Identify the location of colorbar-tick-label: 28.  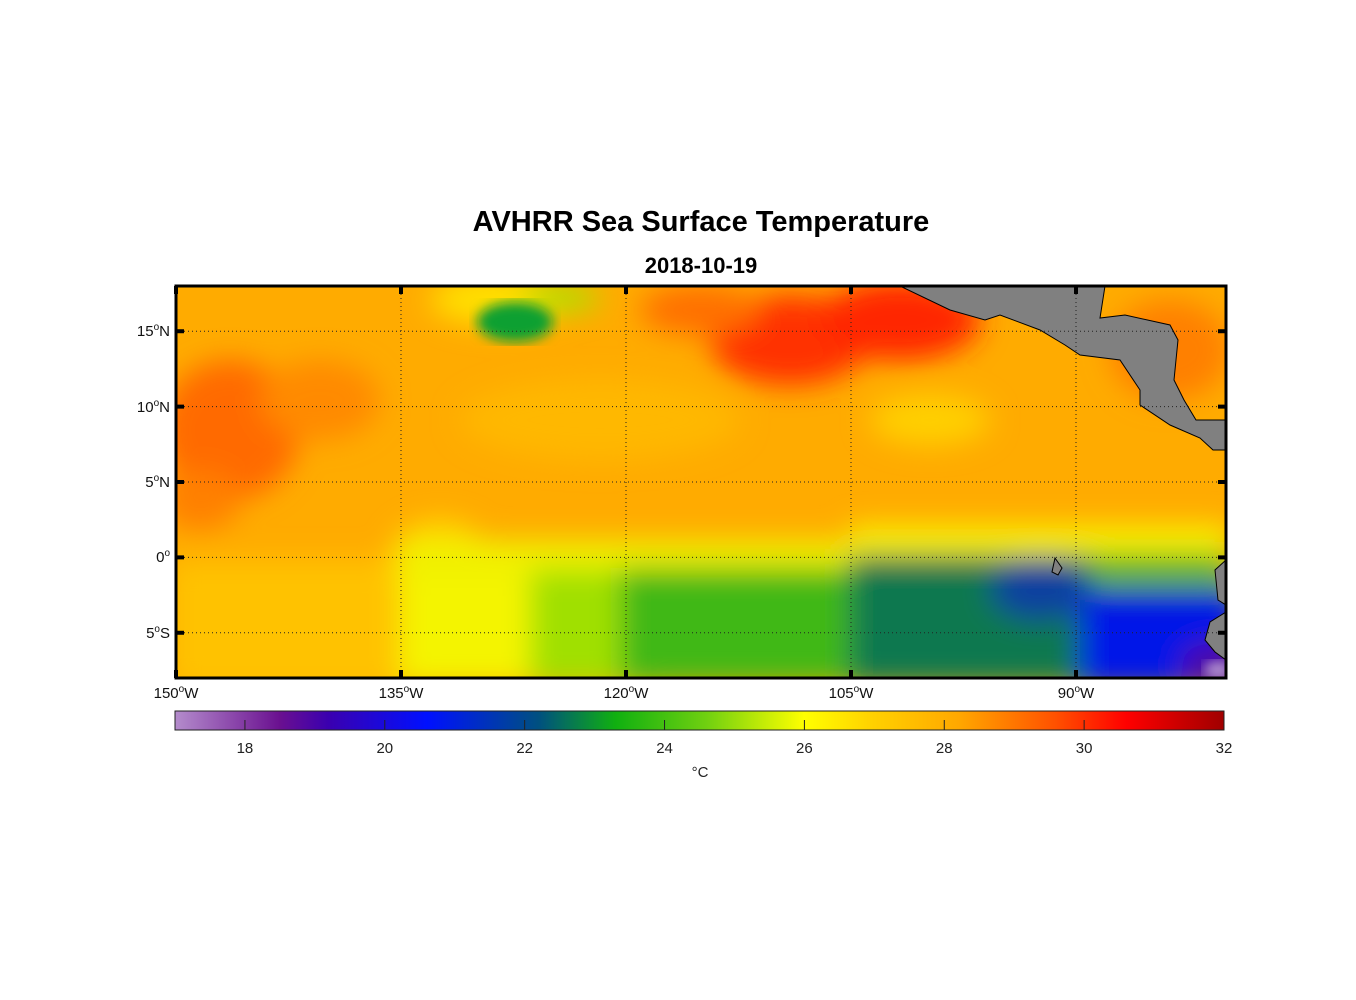
(944, 748).